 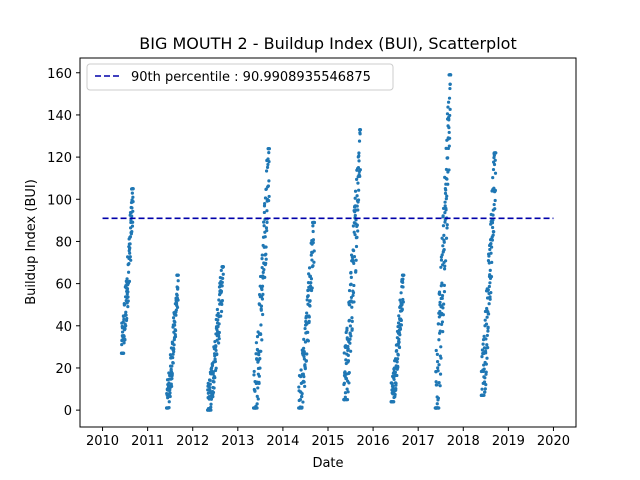 I want to click on y-tick-label: 120, so click(x=59, y=158).